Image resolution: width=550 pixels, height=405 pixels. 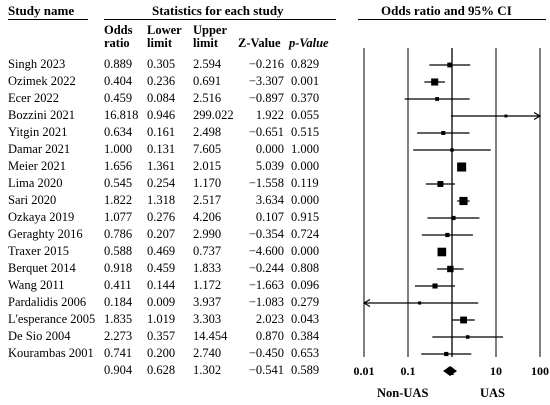 I want to click on upper-limit-cell: 1.302, so click(x=207, y=370).